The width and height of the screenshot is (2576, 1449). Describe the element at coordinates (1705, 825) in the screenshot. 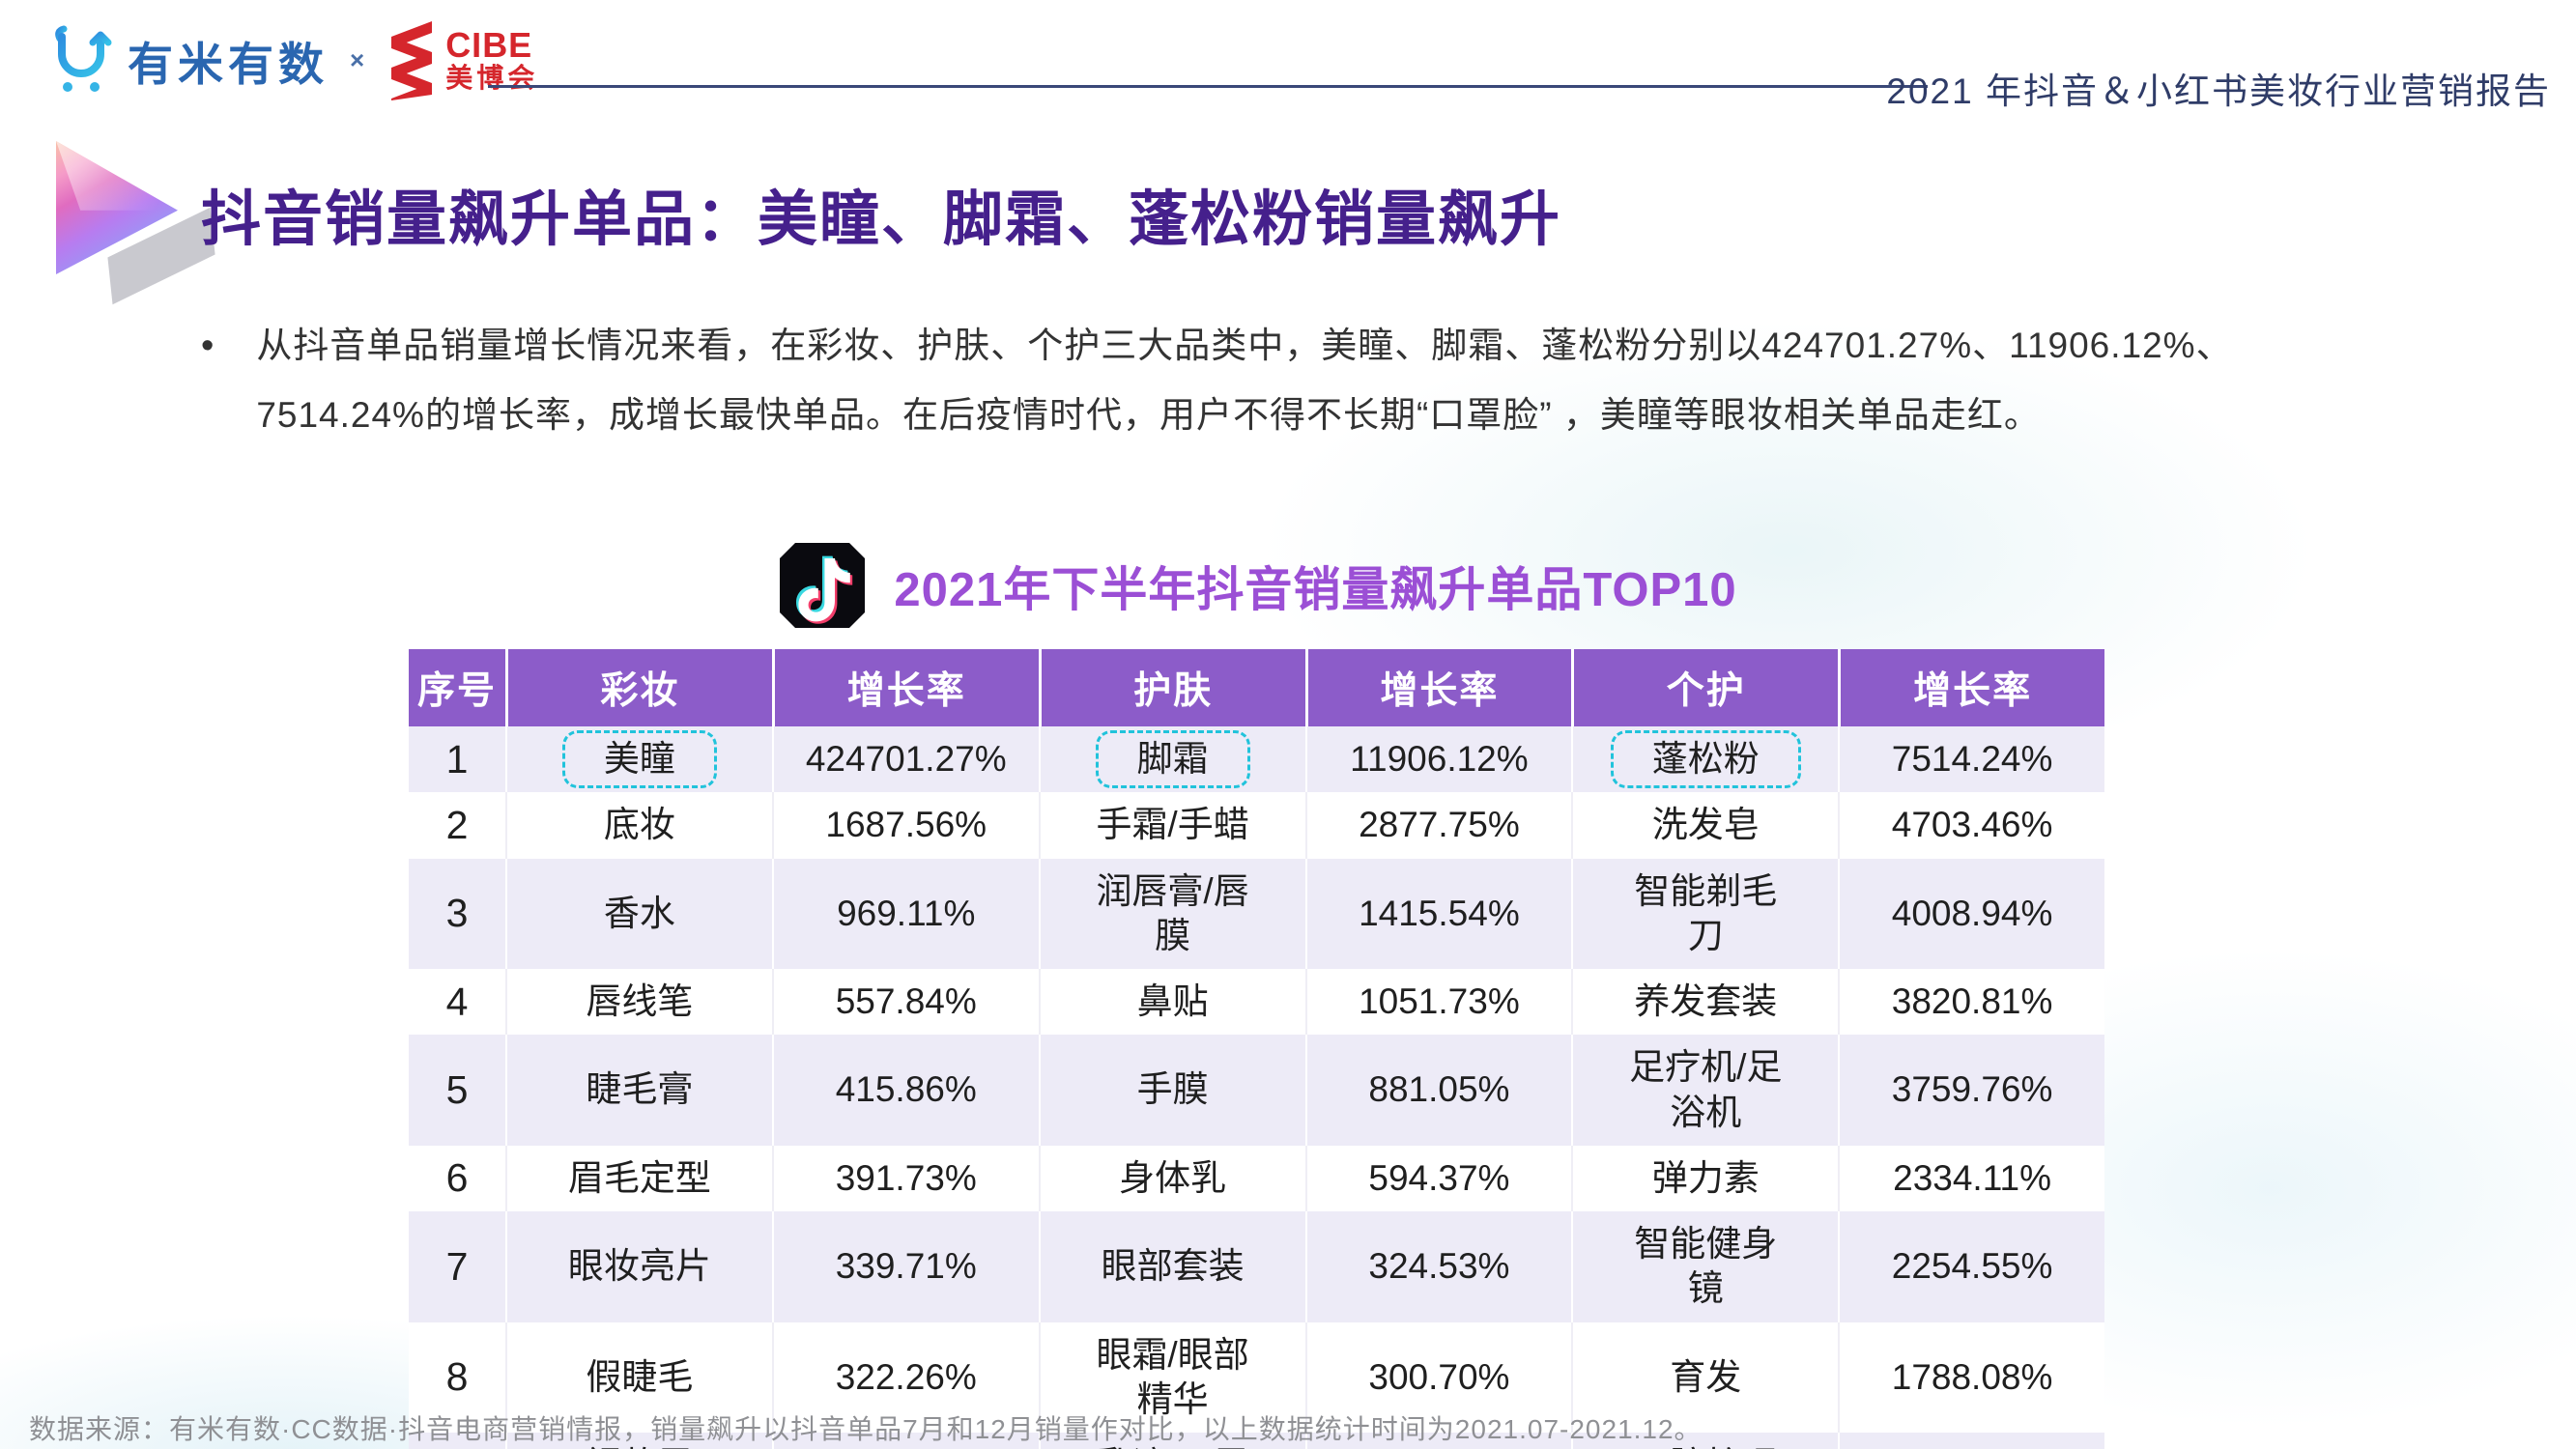

I see `cell-personal-care-product: 洗发皂` at that location.